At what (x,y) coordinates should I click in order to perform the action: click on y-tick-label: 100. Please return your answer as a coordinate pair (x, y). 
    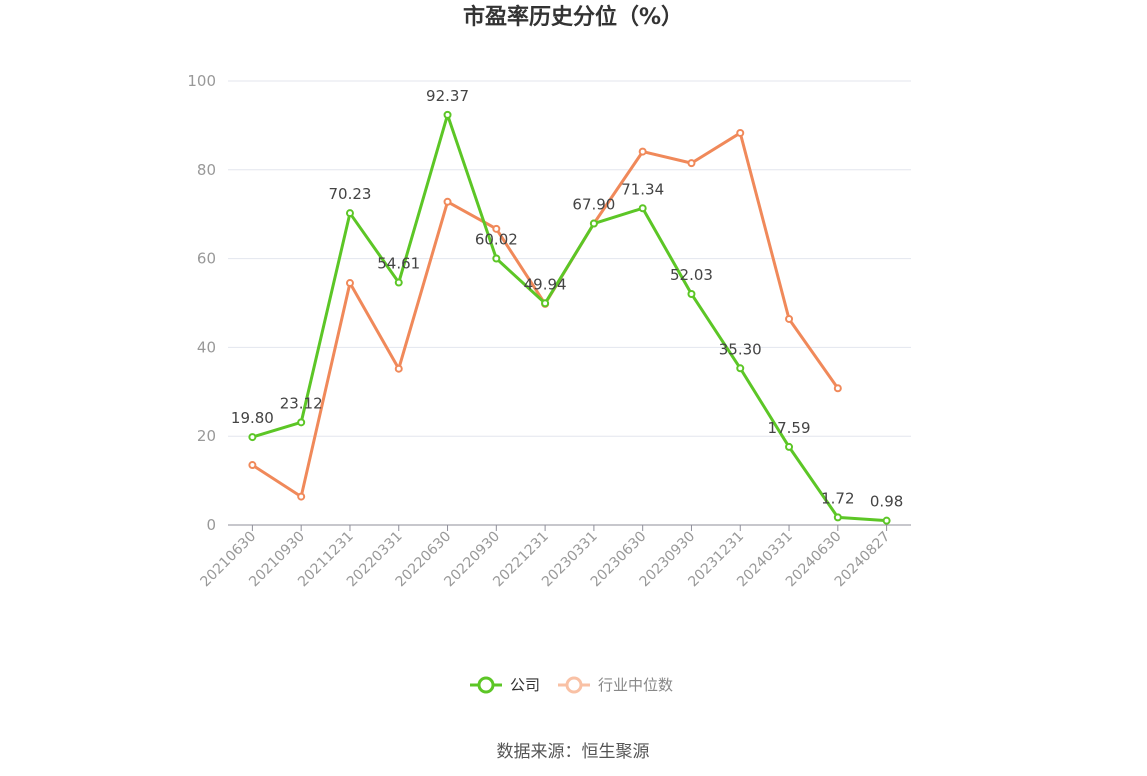
    Looking at the image, I should click on (201, 81).